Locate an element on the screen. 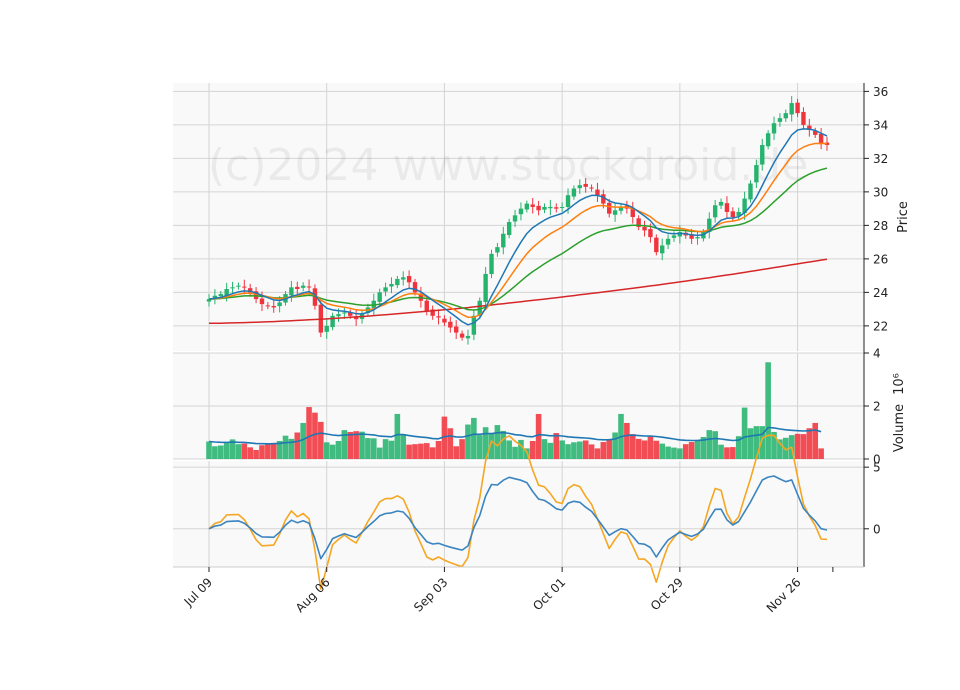 The height and width of the screenshot is (690, 960). moving-average-long is located at coordinates (518, 239).